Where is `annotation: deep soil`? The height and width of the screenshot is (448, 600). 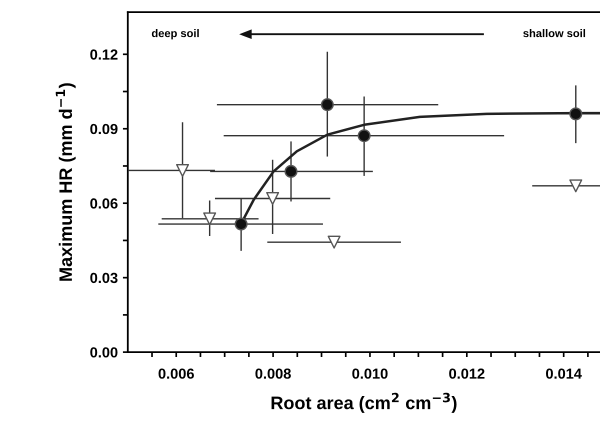
annotation: deep soil is located at coordinates (175, 34).